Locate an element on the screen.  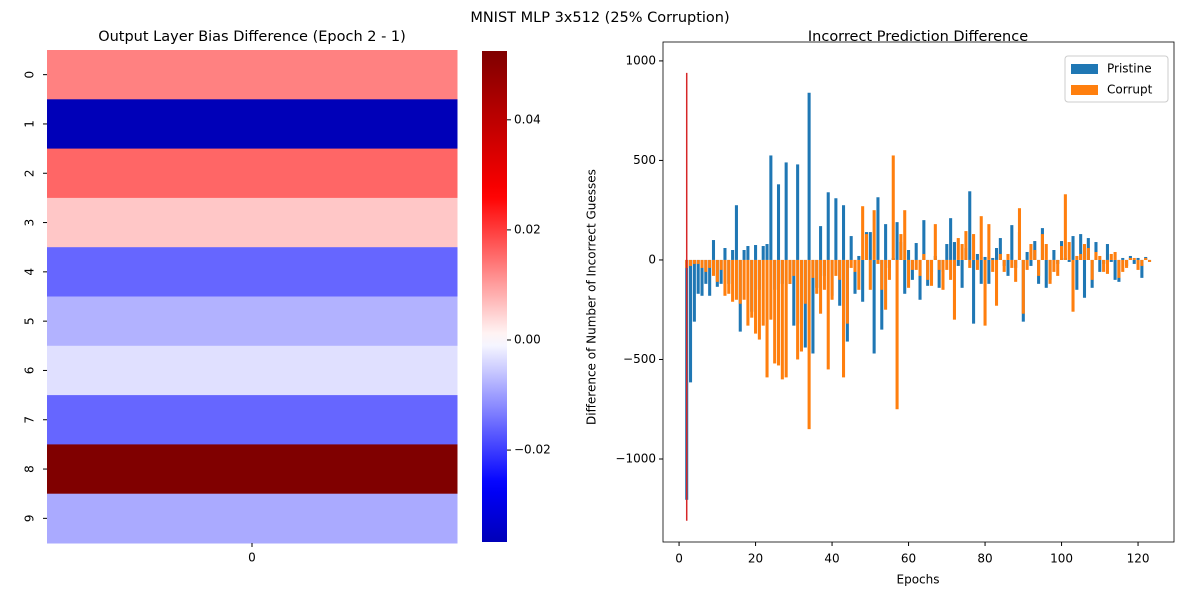
x-tick-label: 0 is located at coordinates (252, 558).